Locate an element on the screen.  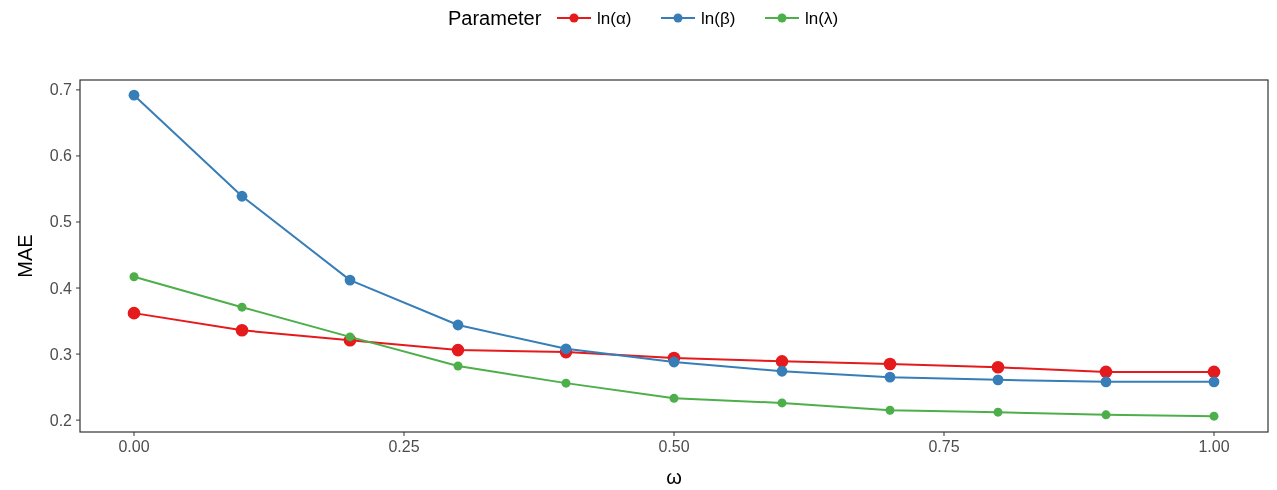
y-tick-label: 0.7 is located at coordinates (61, 90).